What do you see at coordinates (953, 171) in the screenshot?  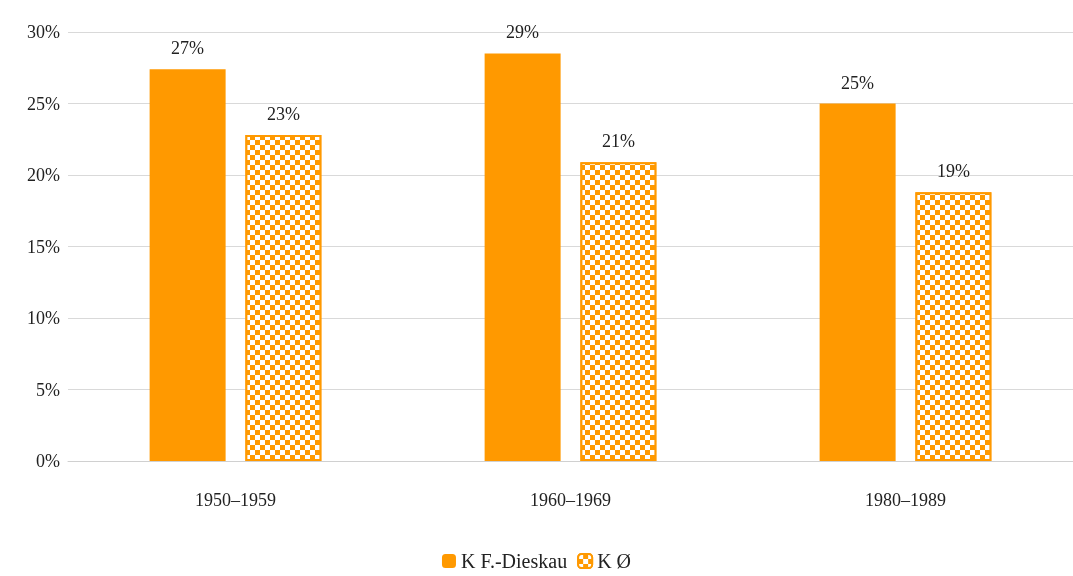 I see `data-label: 19%` at bounding box center [953, 171].